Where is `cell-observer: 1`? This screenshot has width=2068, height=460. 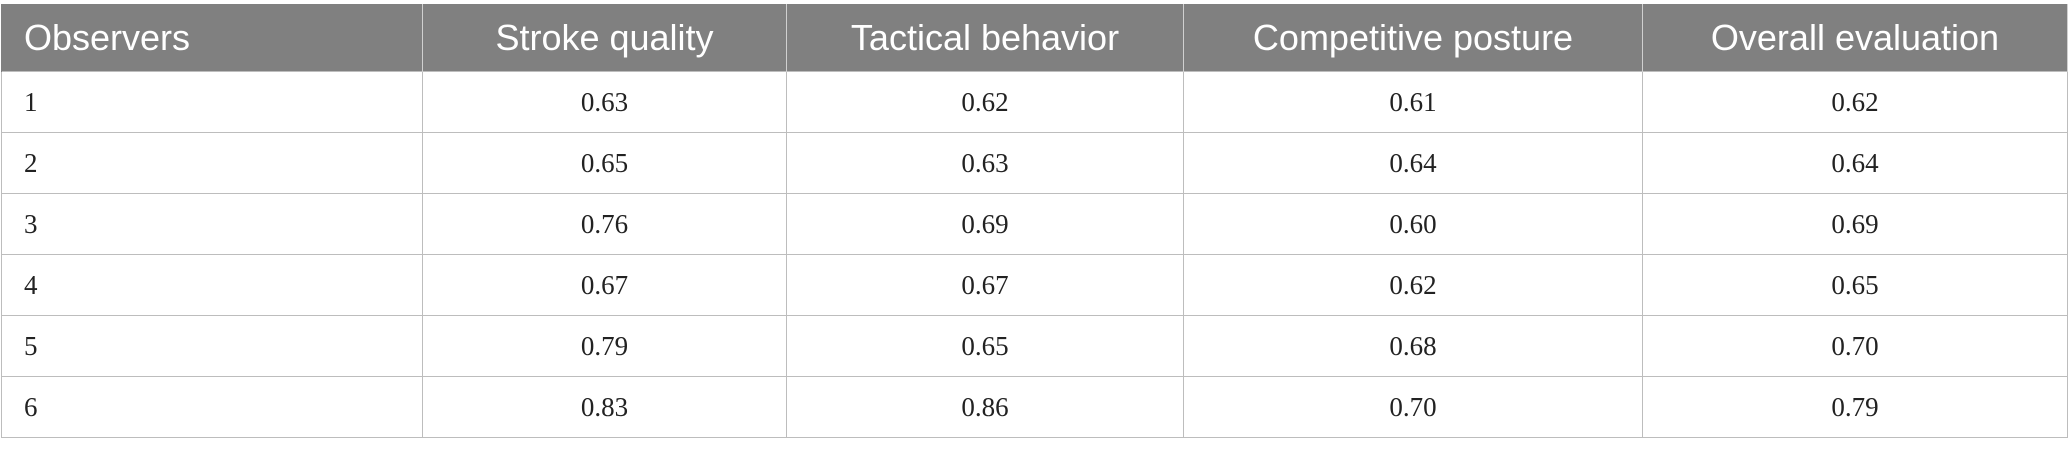 cell-observer: 1 is located at coordinates (212, 102).